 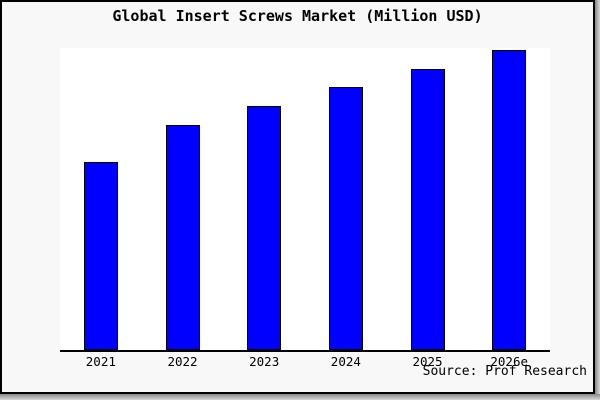 What do you see at coordinates (345, 361) in the screenshot?
I see `x-tick-label-2024: 2024` at bounding box center [345, 361].